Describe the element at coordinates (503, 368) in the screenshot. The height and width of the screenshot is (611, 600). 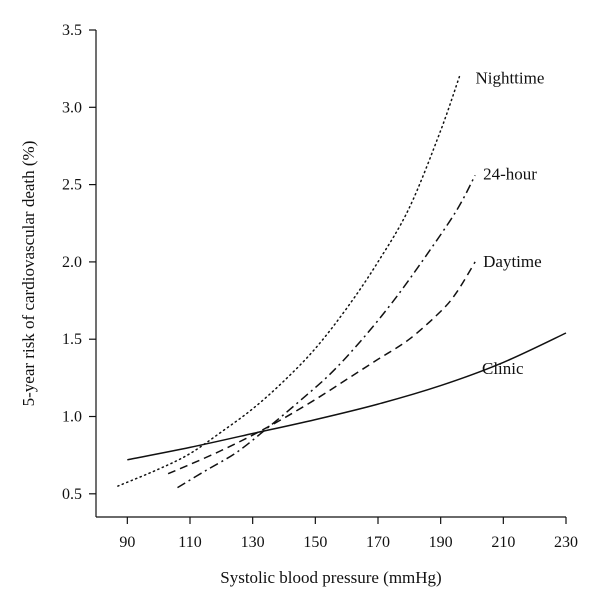
I see `series-label-clinic: Clinic` at that location.